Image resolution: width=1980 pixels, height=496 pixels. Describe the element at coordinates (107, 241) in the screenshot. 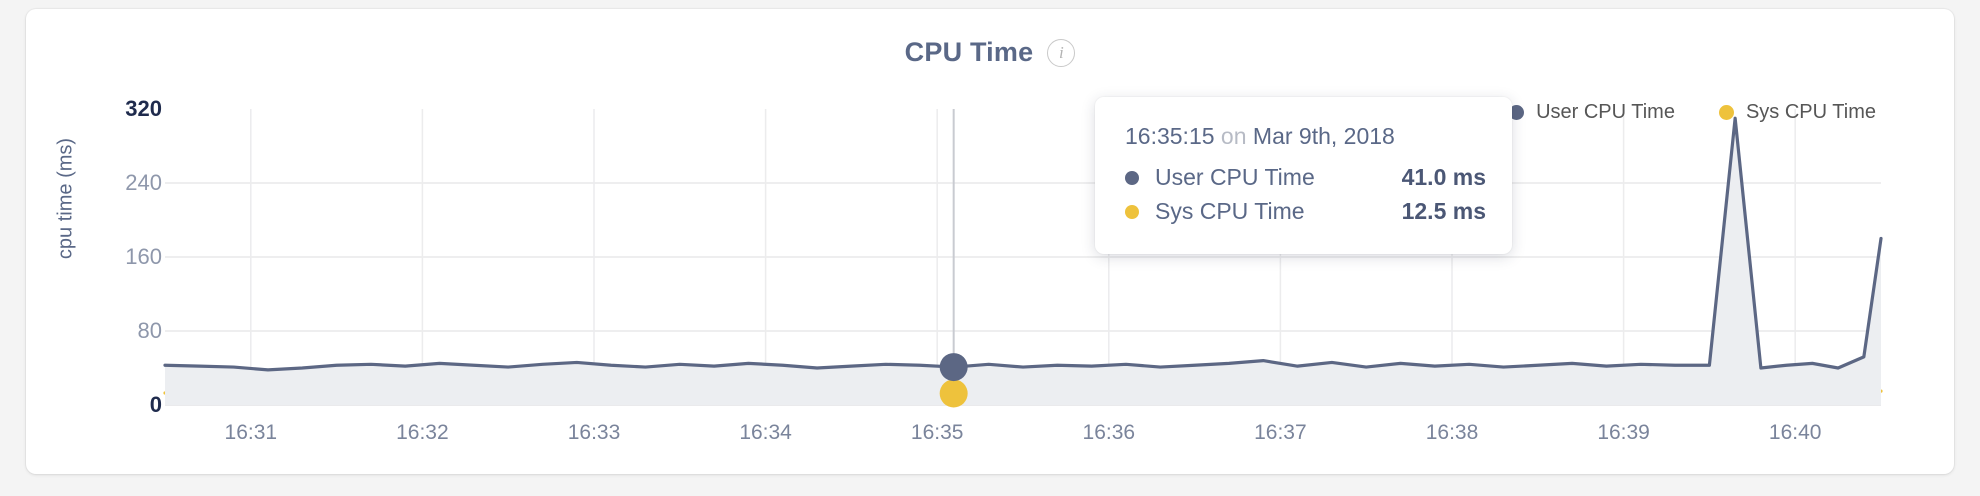

I see `y-axis-ticks: 0 80 160 240 320` at that location.